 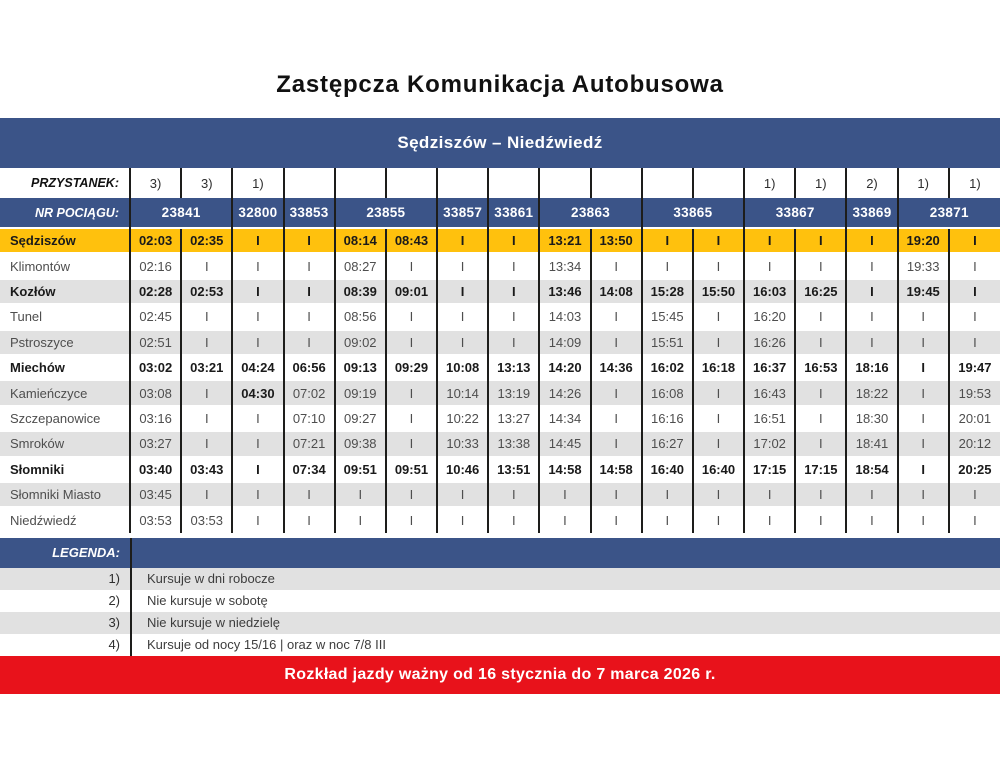 What do you see at coordinates (871, 183) in the screenshot?
I see `footnote-cell: 2)` at bounding box center [871, 183].